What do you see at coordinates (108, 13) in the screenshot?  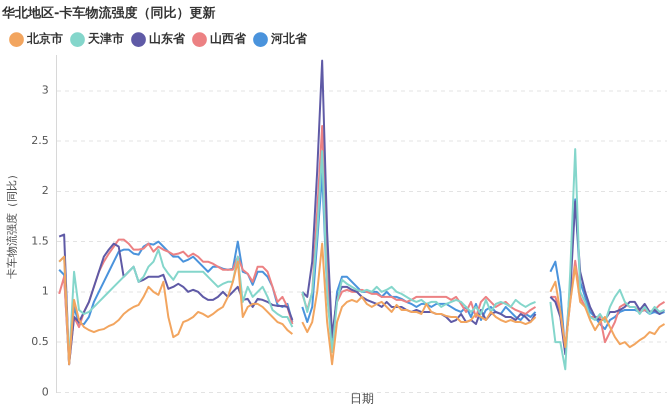 I see `chart-title: 华北地区-卡车物流强度（同比）更新` at bounding box center [108, 13].